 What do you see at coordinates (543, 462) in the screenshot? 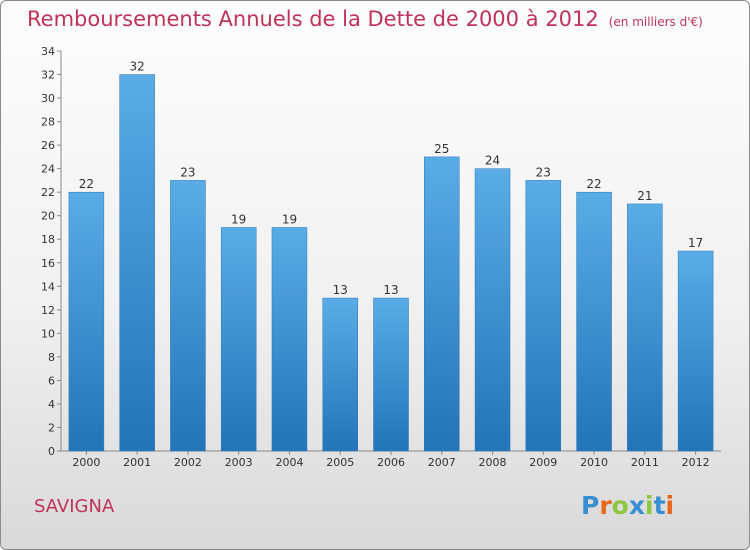
I see `x-tick-label: 2009` at bounding box center [543, 462].